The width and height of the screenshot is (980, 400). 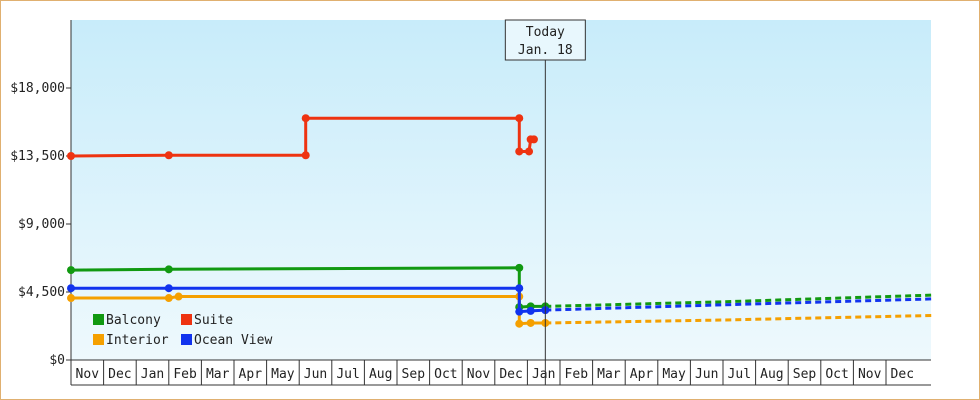 I want to click on y-tick-label: $0, so click(x=57, y=360).